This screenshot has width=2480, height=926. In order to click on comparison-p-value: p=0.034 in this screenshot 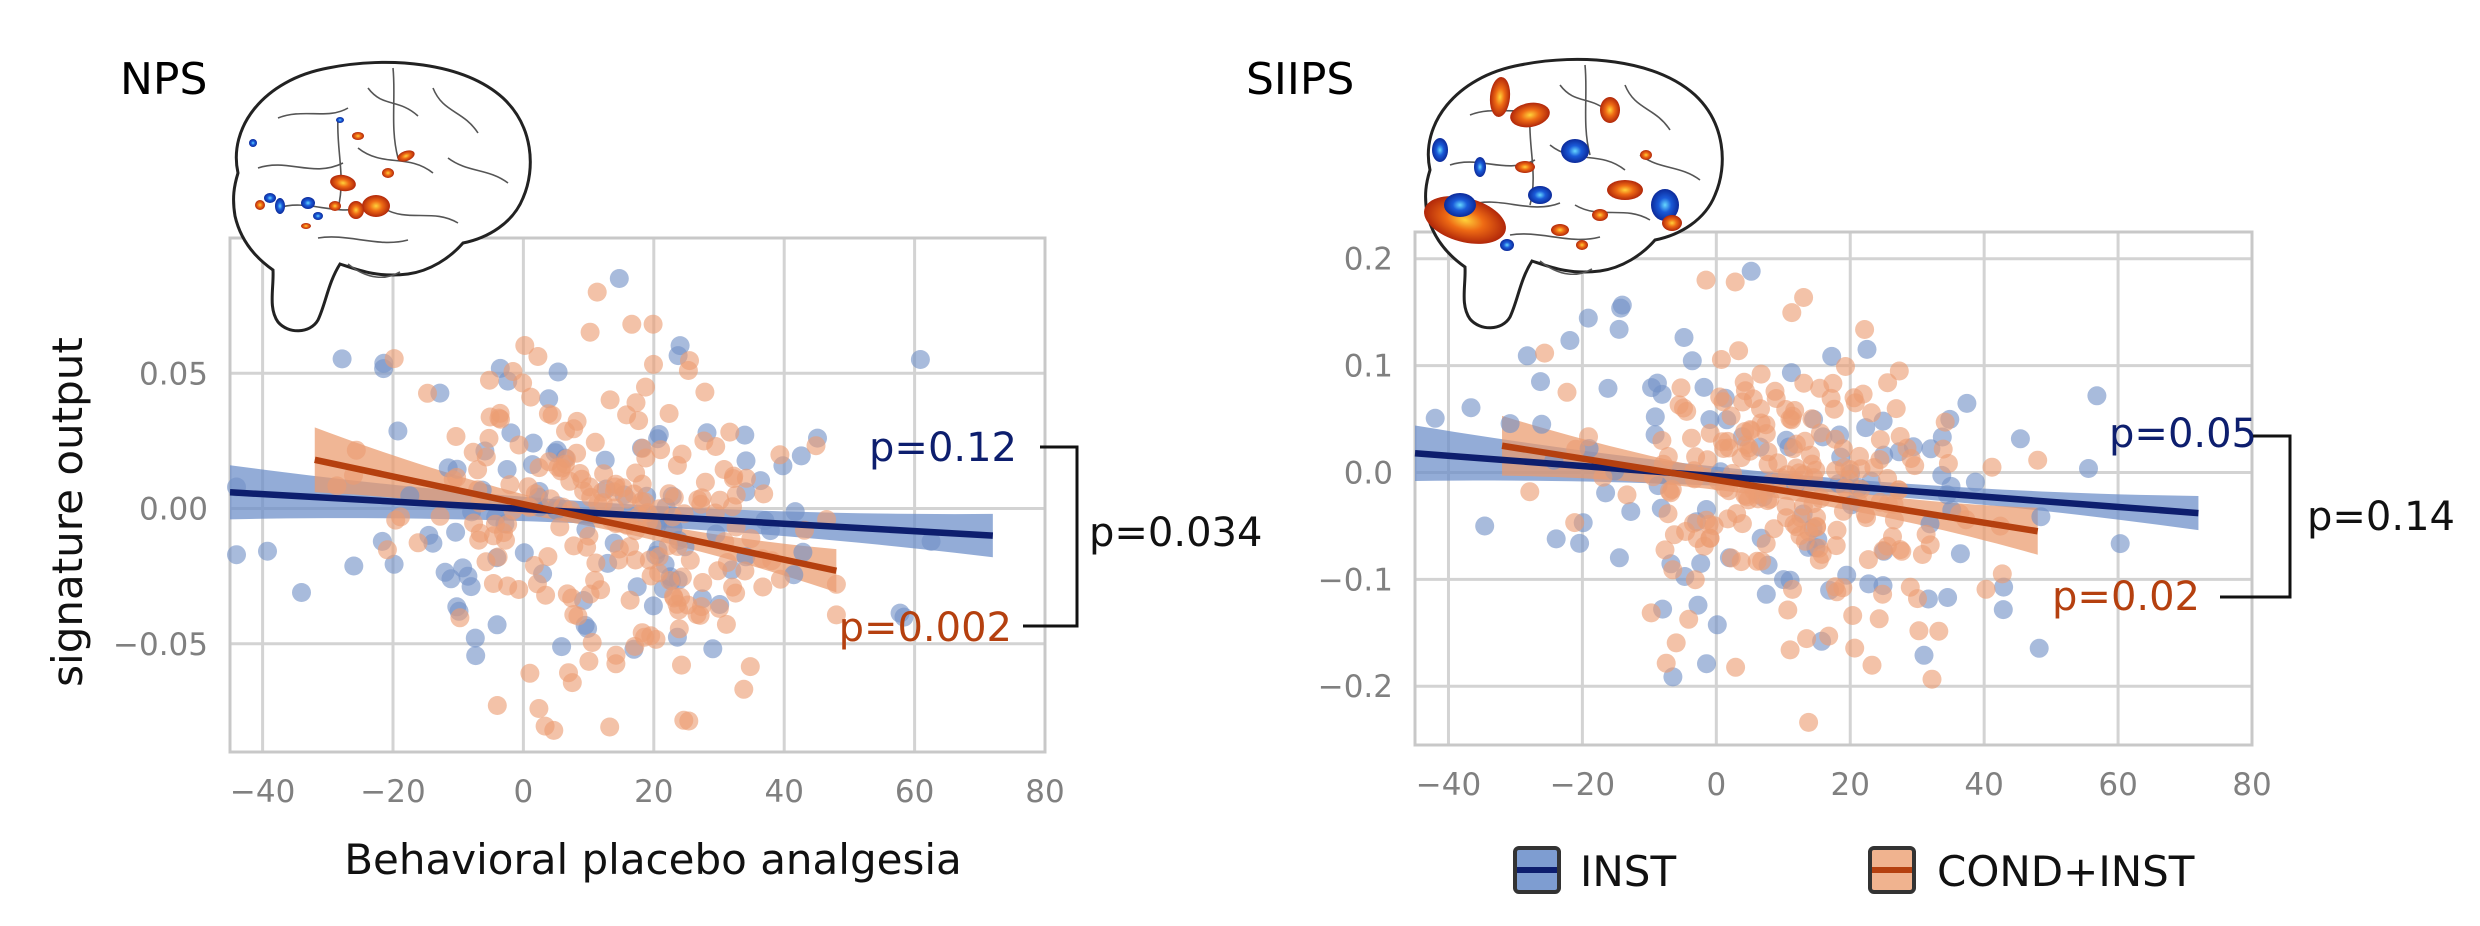, I will do `click(1175, 533)`.